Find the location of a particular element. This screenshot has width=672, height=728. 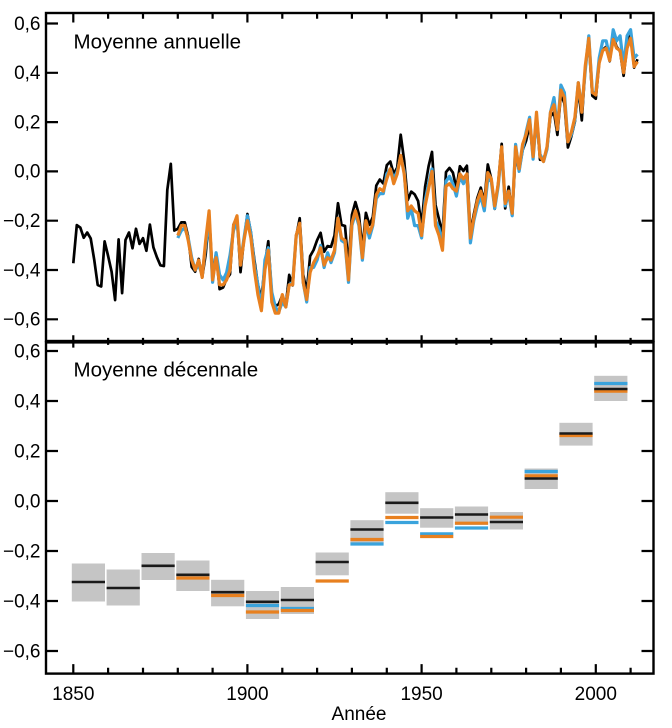

svg-text: Année is located at coordinates (359, 714).